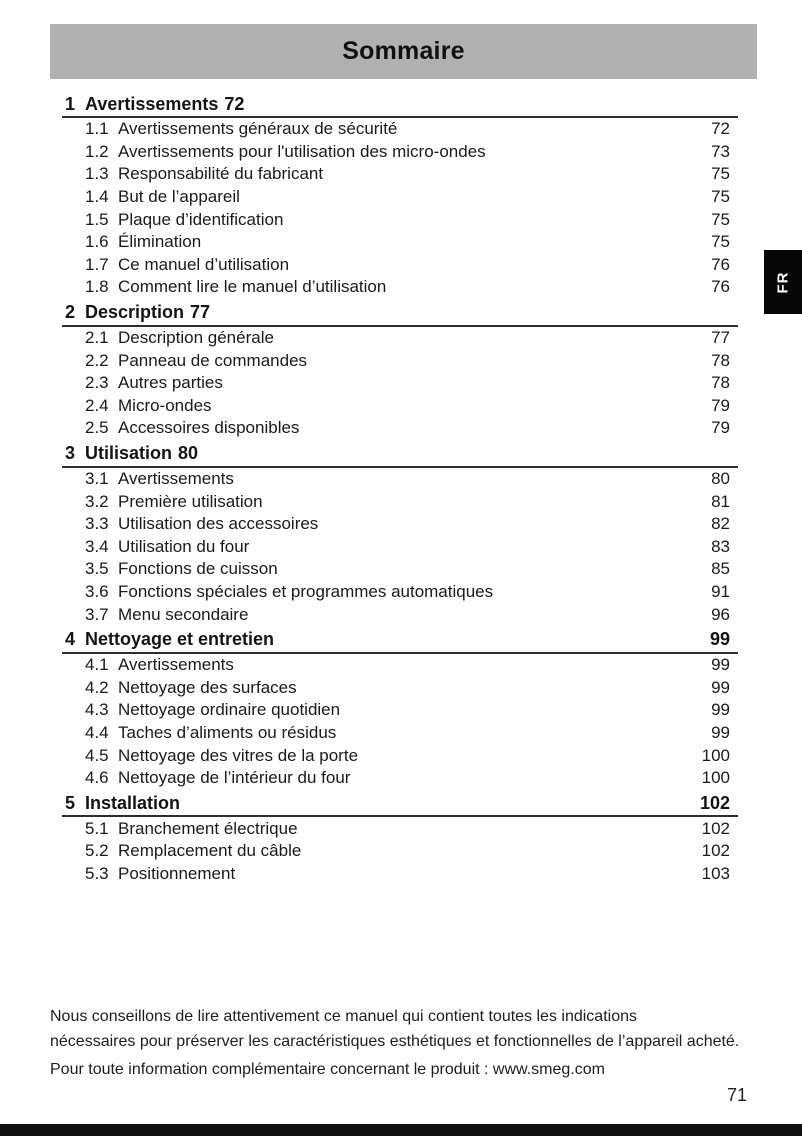 This screenshot has width=802, height=1136. What do you see at coordinates (165, 405) in the screenshot?
I see `toc-entry-title: Micro-ondes` at bounding box center [165, 405].